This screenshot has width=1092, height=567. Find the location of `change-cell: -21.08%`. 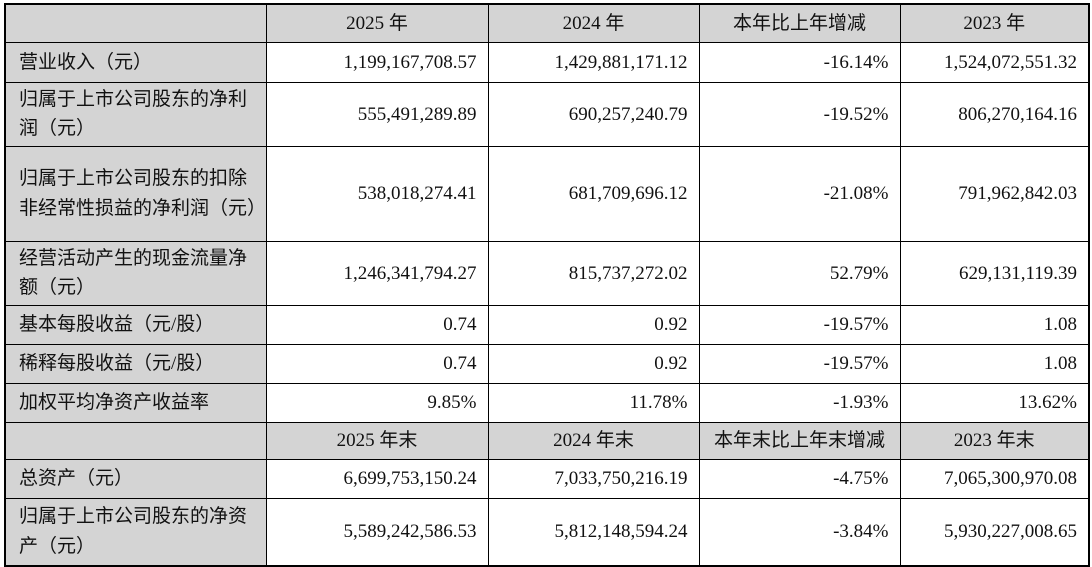

change-cell: -21.08% is located at coordinates (799, 193).